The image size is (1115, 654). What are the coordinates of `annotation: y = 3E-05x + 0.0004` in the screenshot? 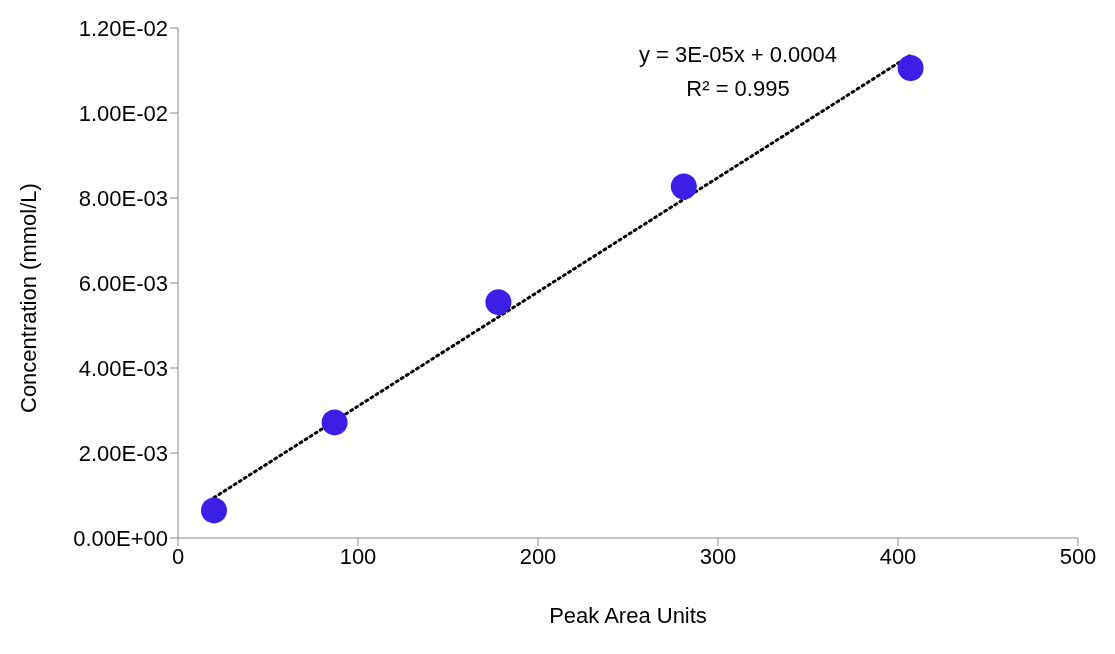 It's located at (738, 55).